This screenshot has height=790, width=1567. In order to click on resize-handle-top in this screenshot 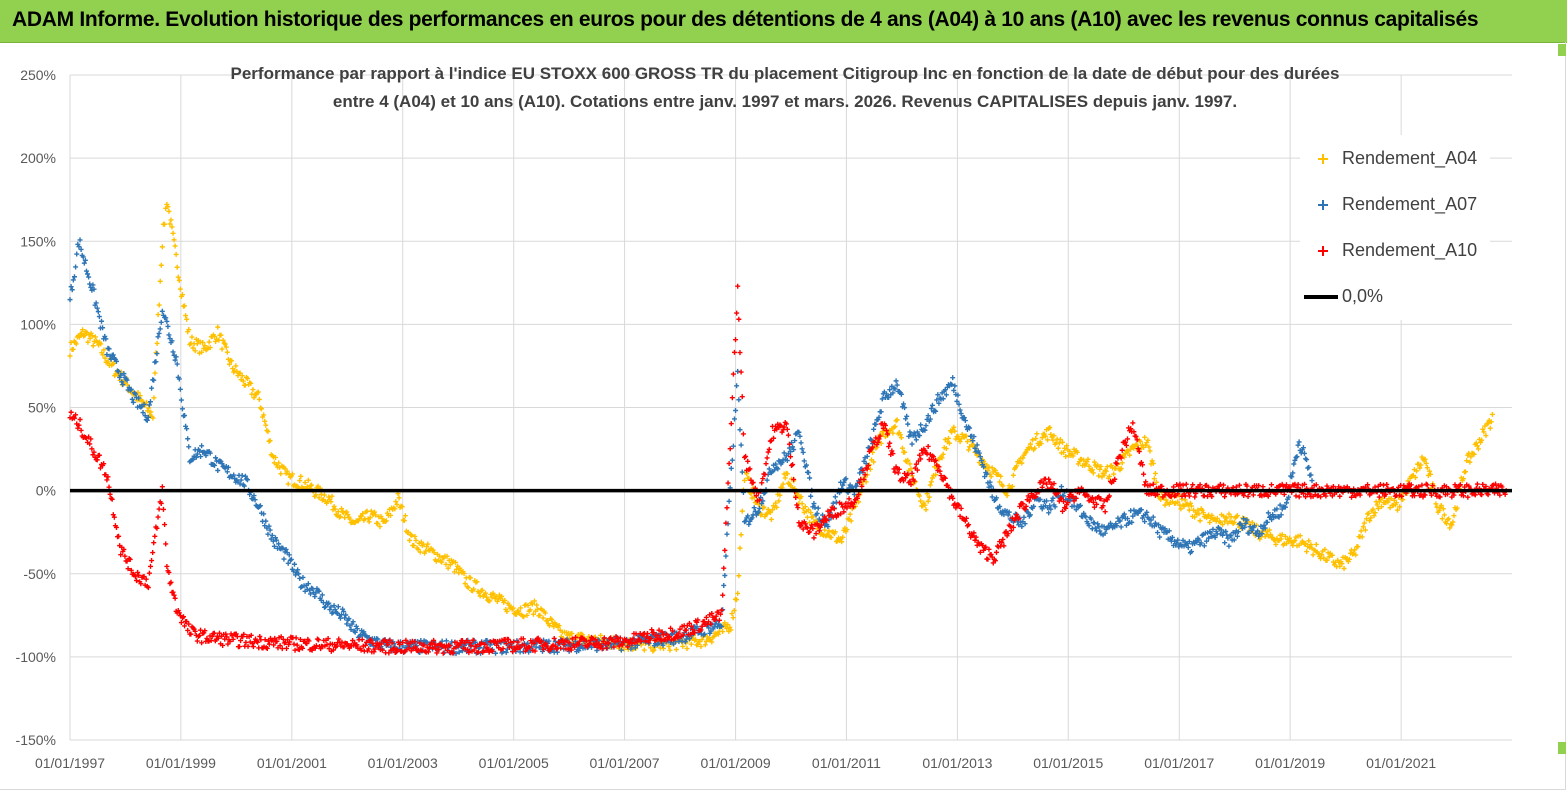, I will do `click(1562, 50)`.